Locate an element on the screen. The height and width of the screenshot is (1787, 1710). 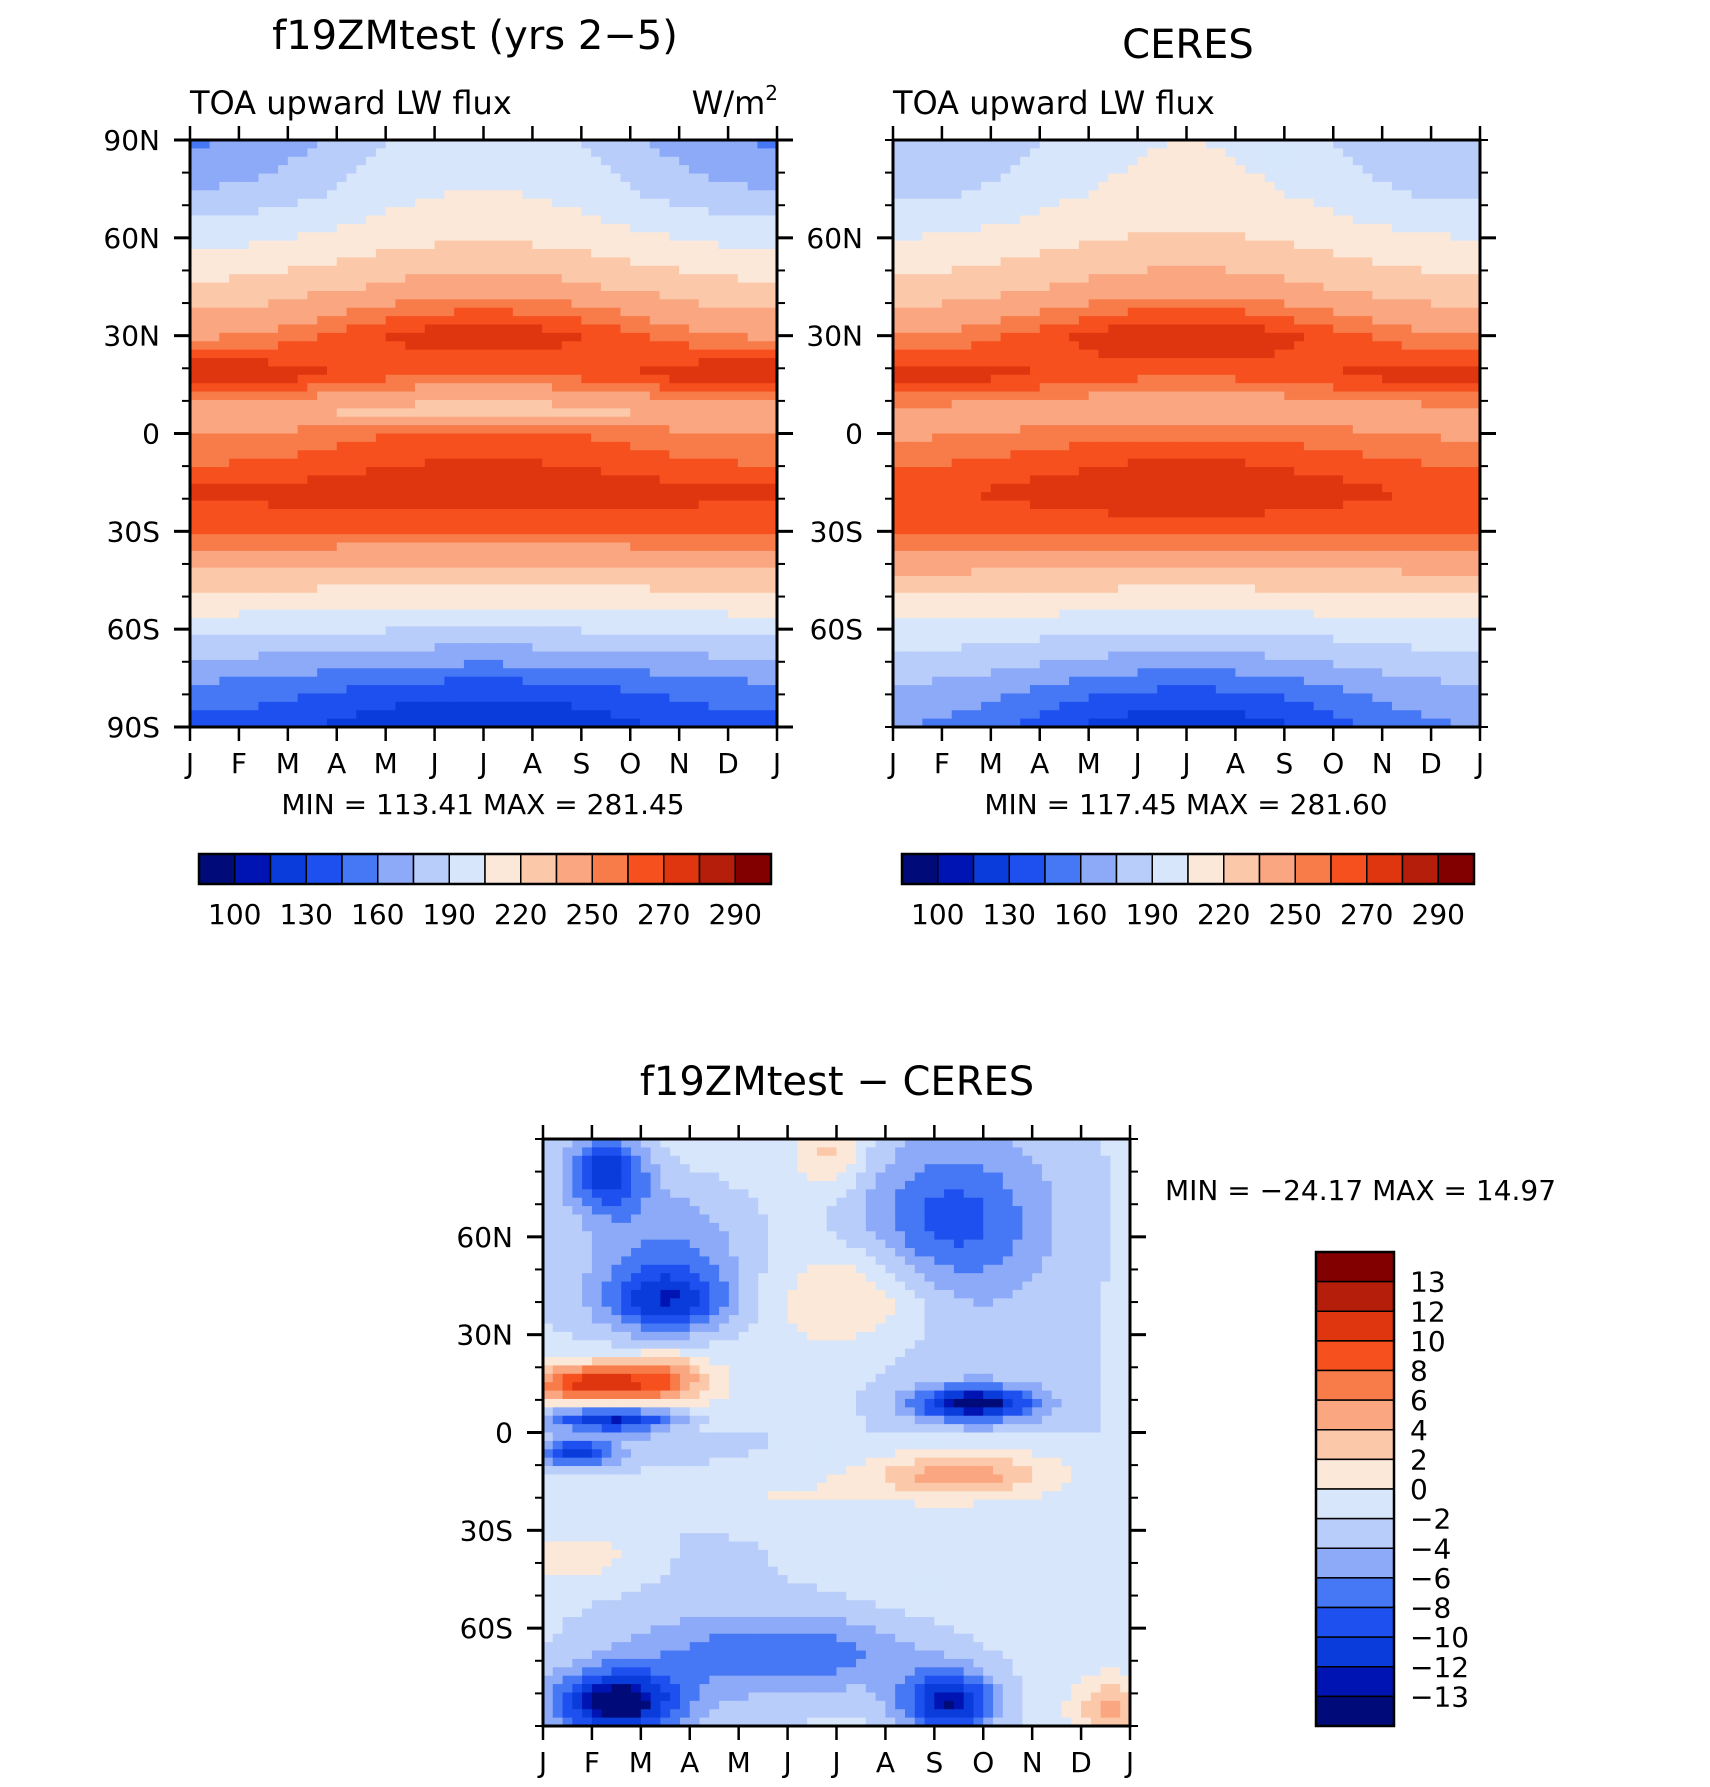
panel1-ytick-label: 90N is located at coordinates (131, 140).